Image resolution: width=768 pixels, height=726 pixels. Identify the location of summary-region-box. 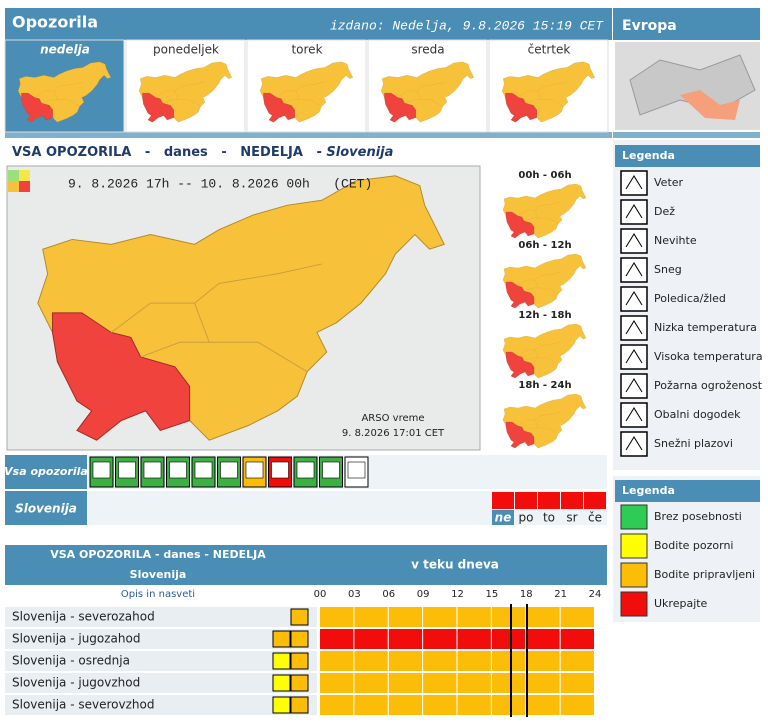
(46, 508).